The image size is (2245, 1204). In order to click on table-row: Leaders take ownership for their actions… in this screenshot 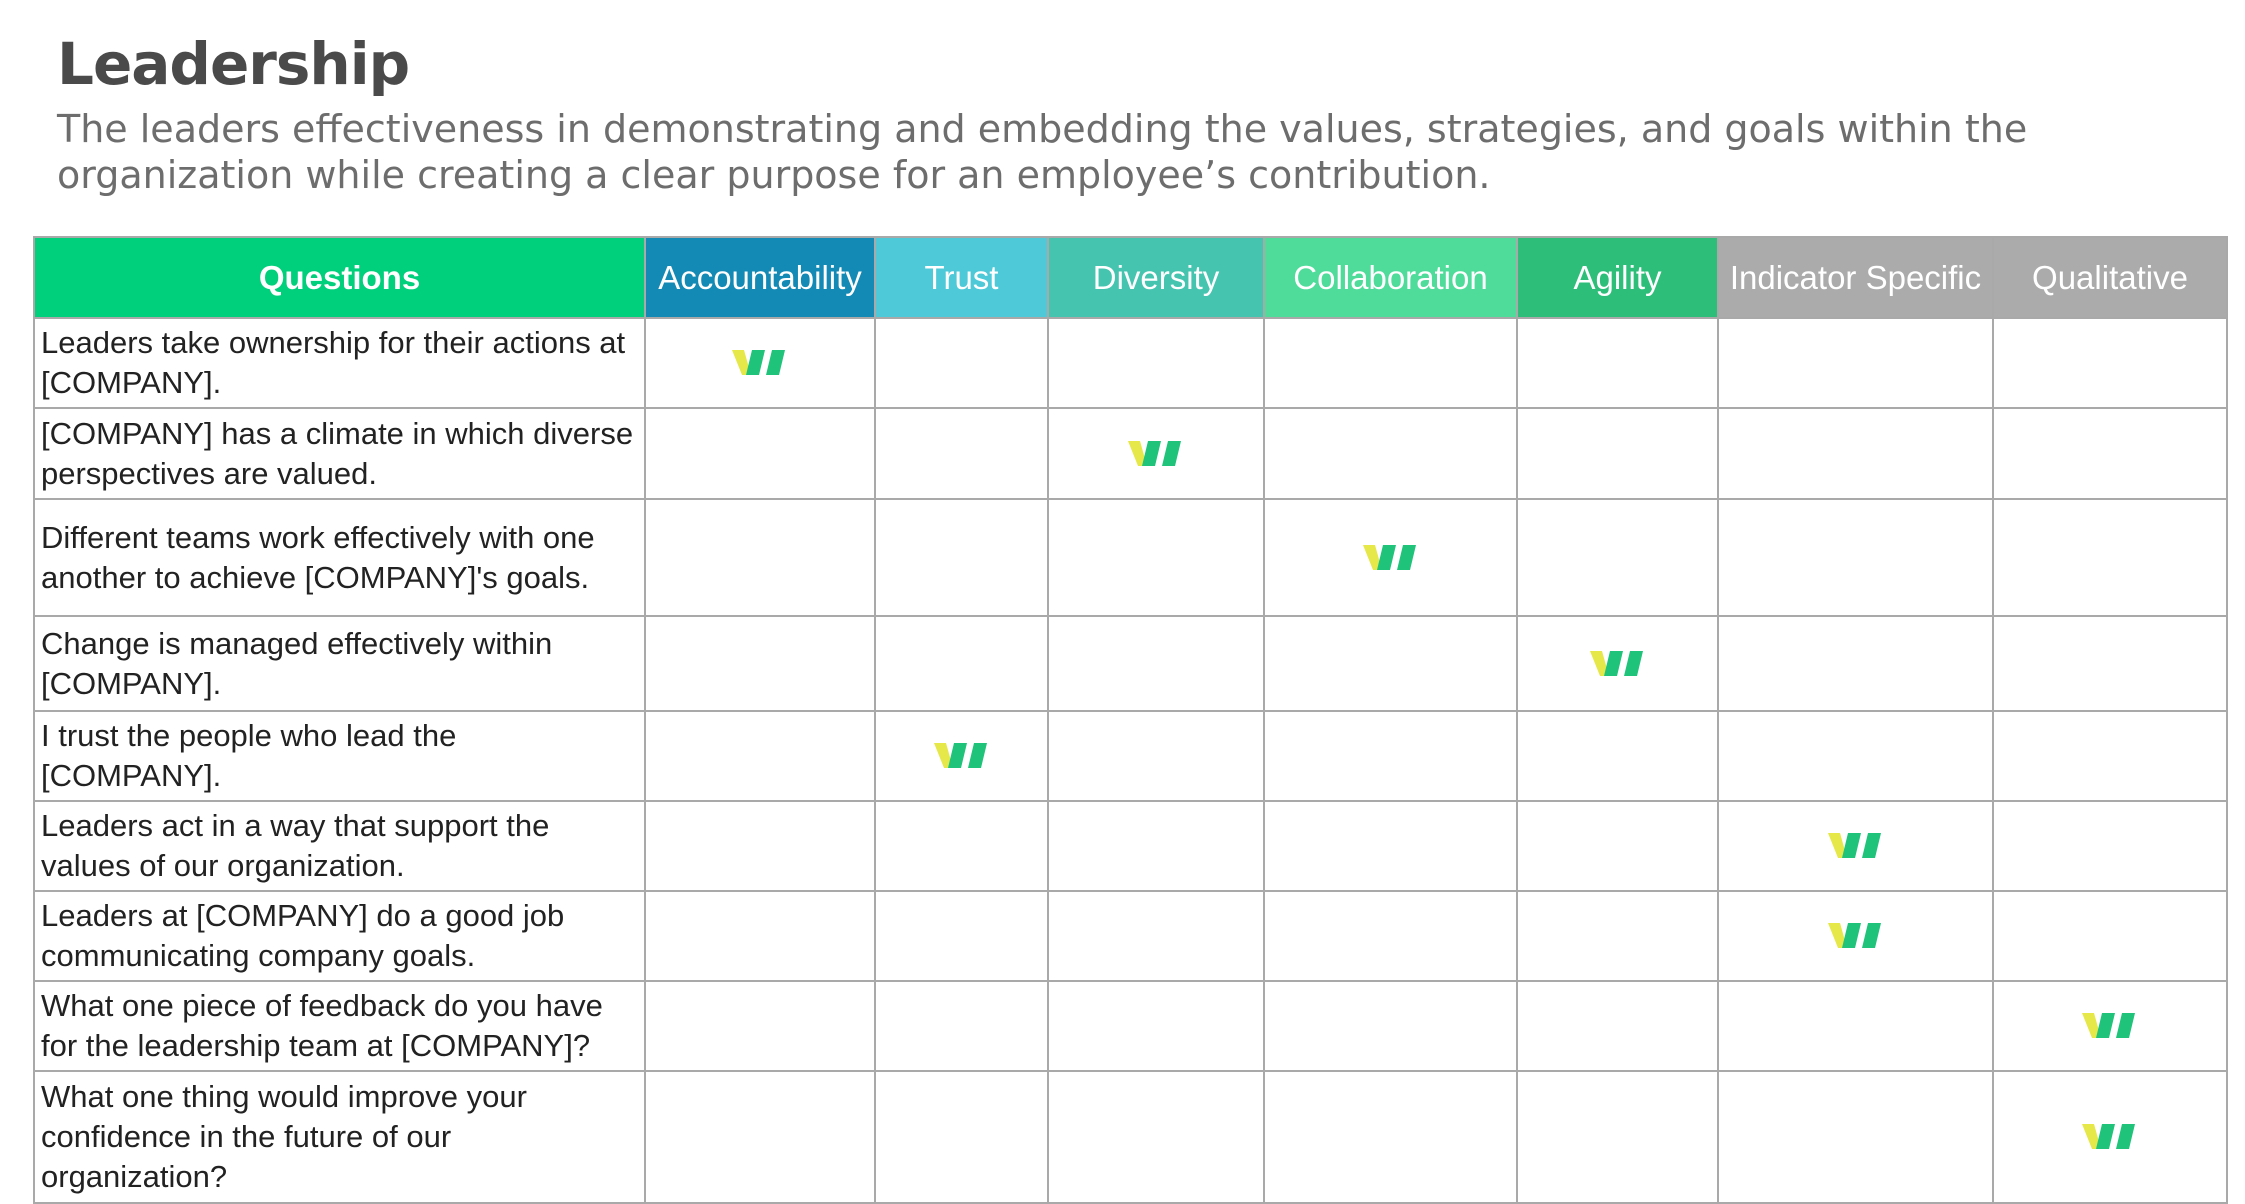, I will do `click(1130, 363)`.